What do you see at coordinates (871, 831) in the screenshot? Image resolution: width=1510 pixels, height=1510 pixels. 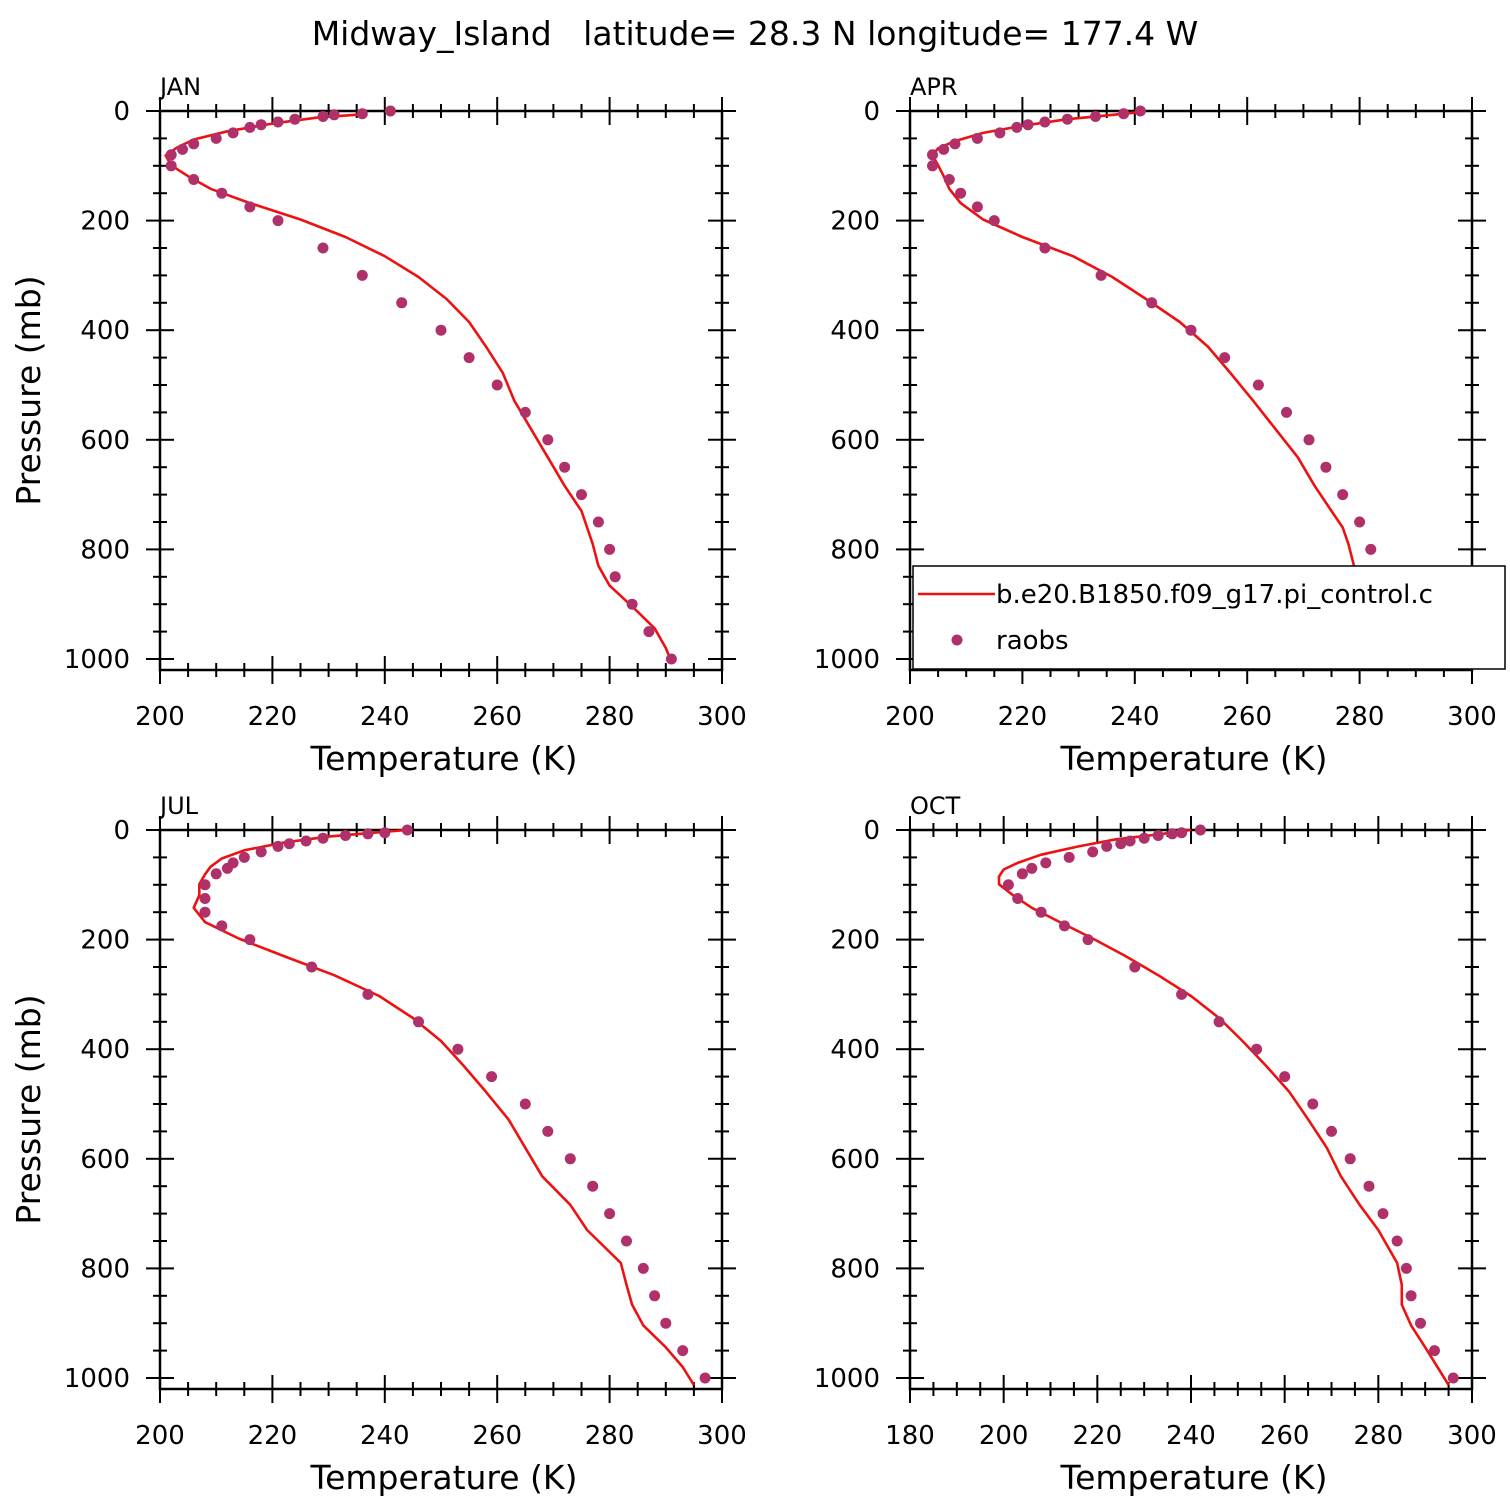 I see `y-tick-label: 0` at bounding box center [871, 831].